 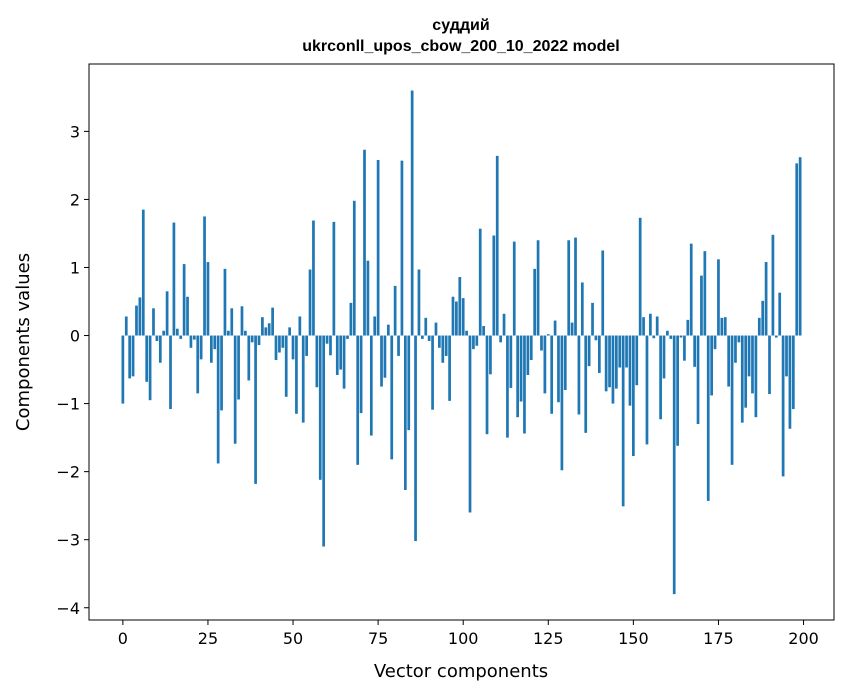 What do you see at coordinates (68, 404) in the screenshot?
I see `y-tick-label: −1` at bounding box center [68, 404].